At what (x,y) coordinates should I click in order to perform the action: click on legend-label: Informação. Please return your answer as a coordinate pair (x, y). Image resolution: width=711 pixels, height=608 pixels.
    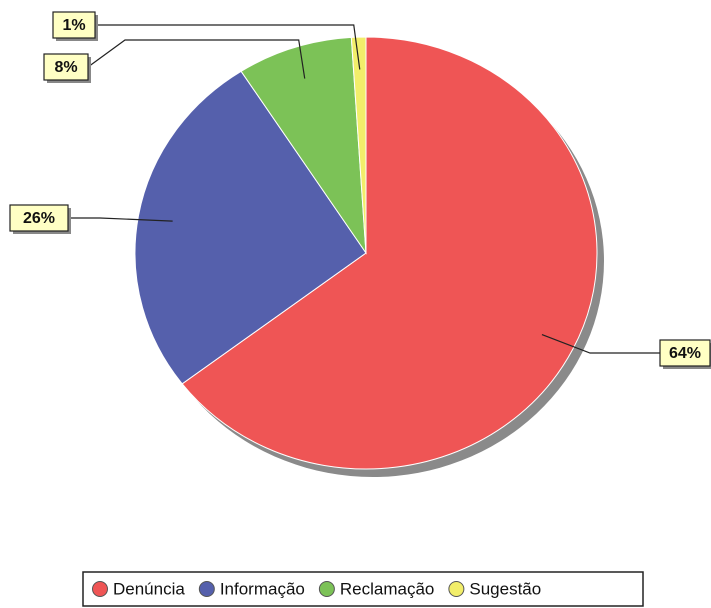
    Looking at the image, I should click on (262, 588).